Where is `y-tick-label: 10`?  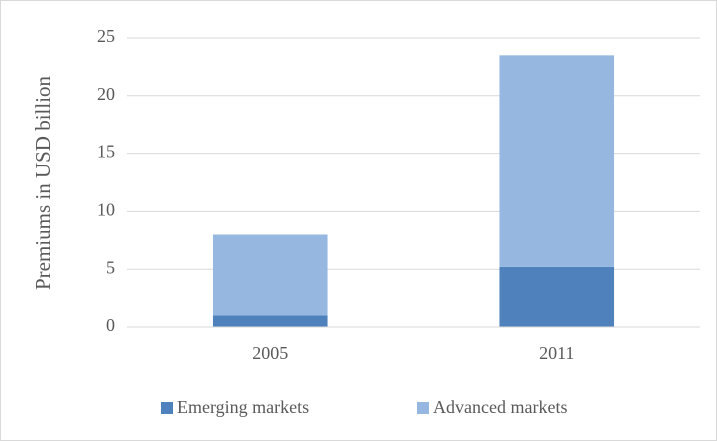
y-tick-label: 10 is located at coordinates (106, 210).